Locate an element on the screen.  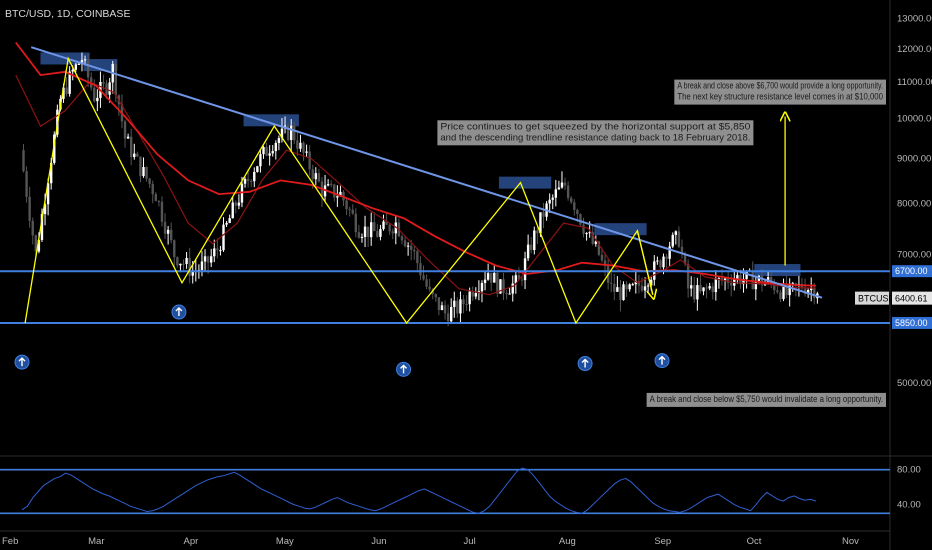
price-tick-11000: 11000.00 is located at coordinates (914, 82).